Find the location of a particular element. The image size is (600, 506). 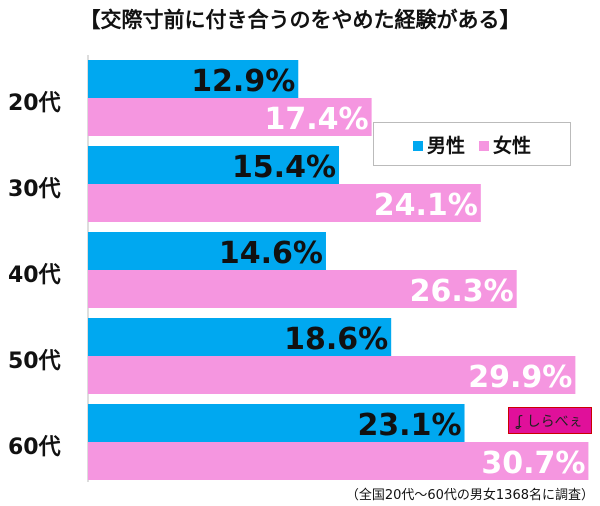

legend-swatch-male is located at coordinates (417, 146).